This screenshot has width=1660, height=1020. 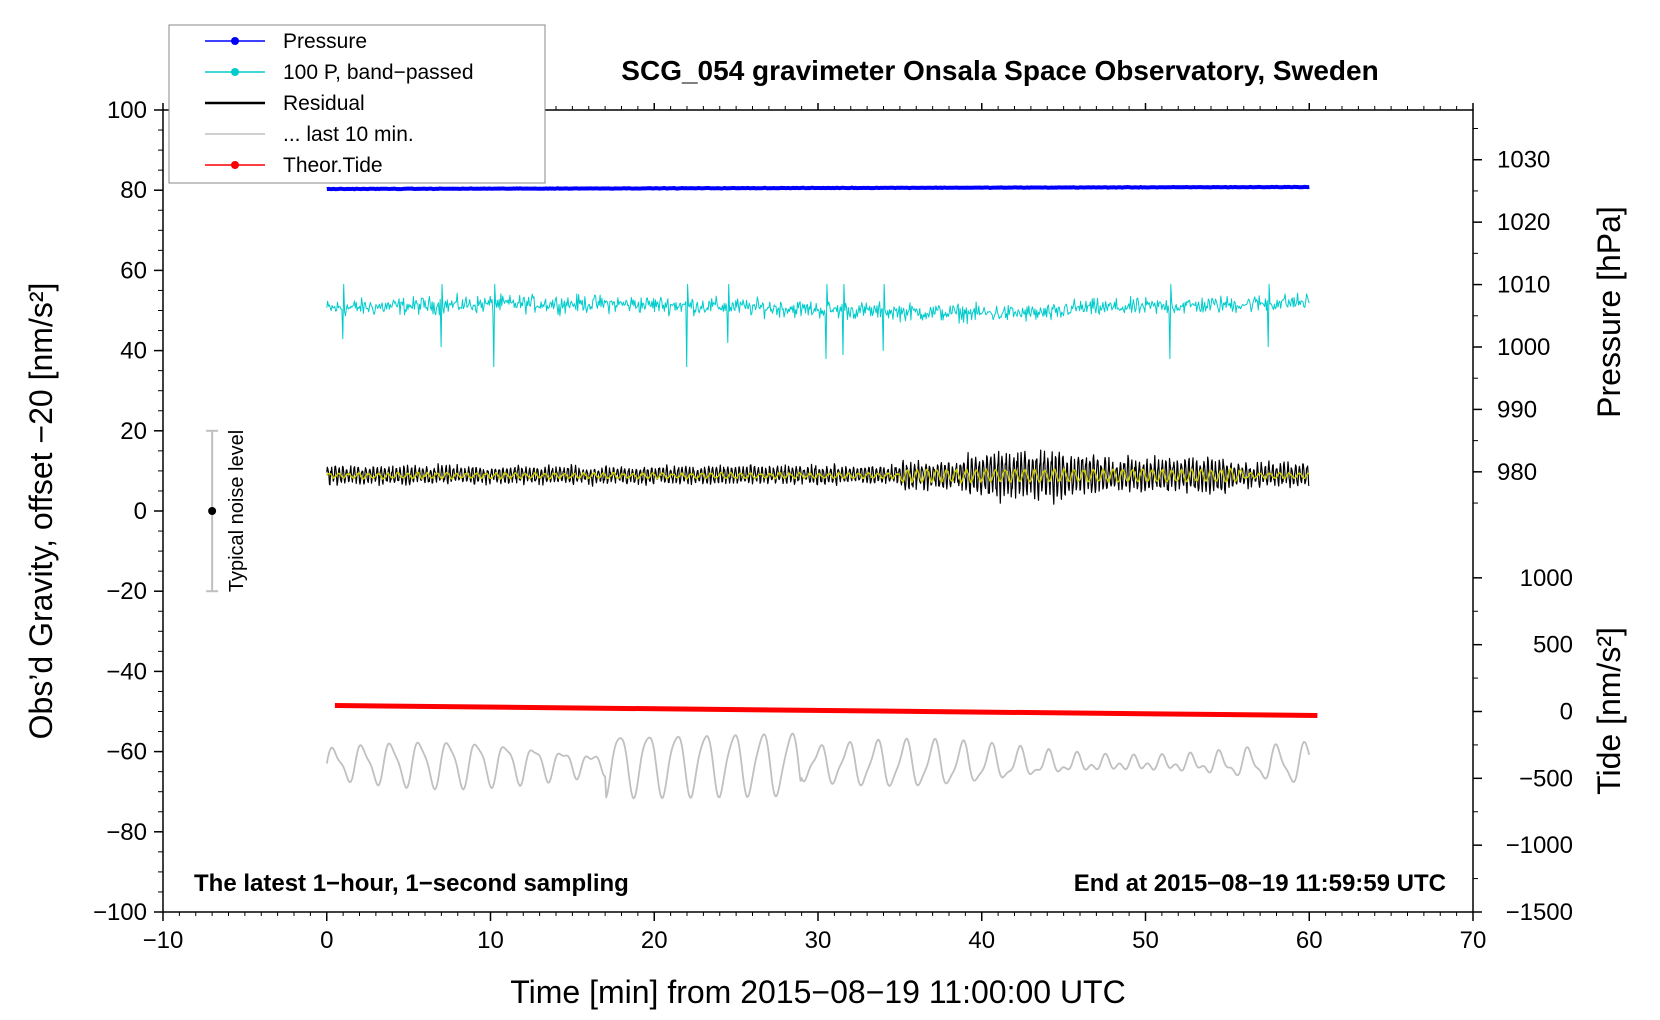 I want to click on y-left-tick-label: 100, so click(x=127, y=110).